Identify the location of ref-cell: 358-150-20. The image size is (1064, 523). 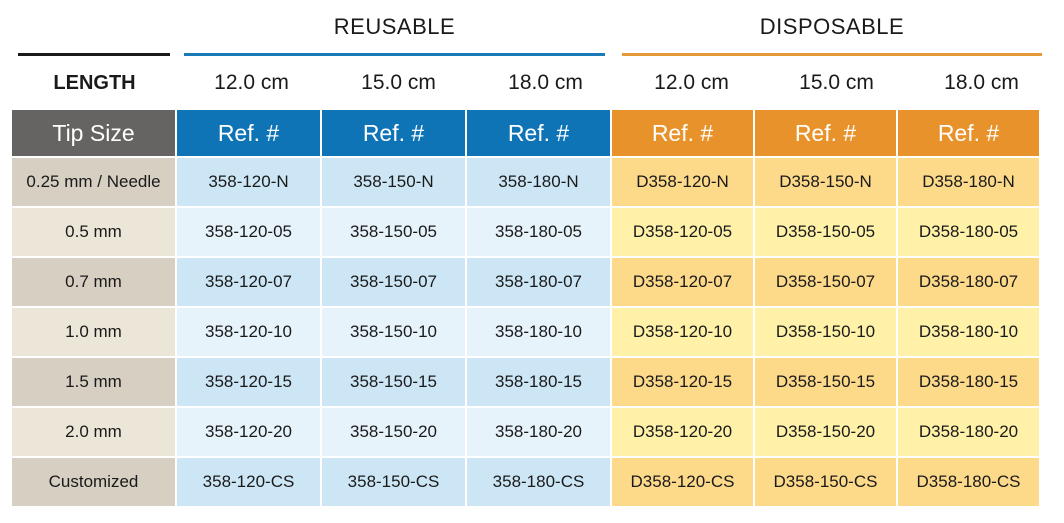
(394, 433).